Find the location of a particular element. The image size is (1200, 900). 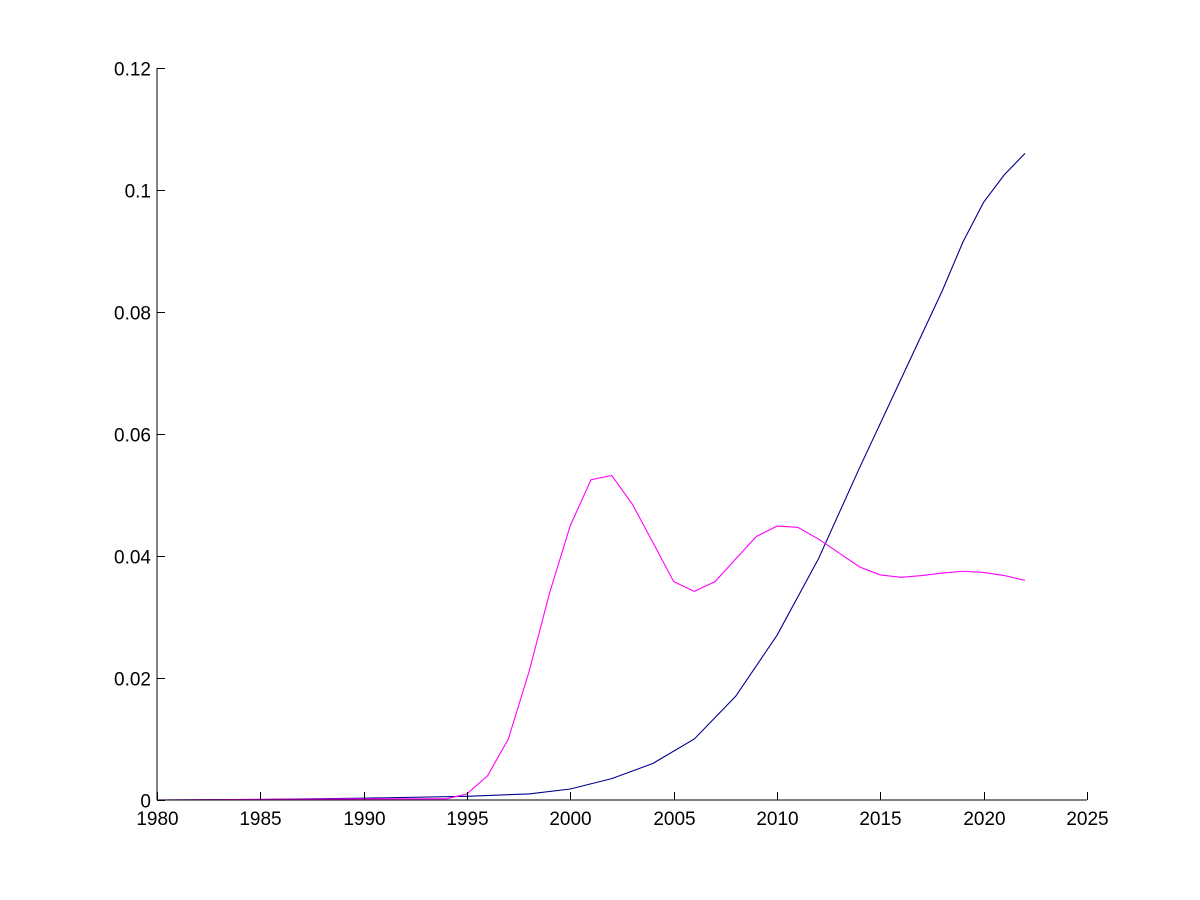

x-tick-label: 2005 is located at coordinates (674, 819).